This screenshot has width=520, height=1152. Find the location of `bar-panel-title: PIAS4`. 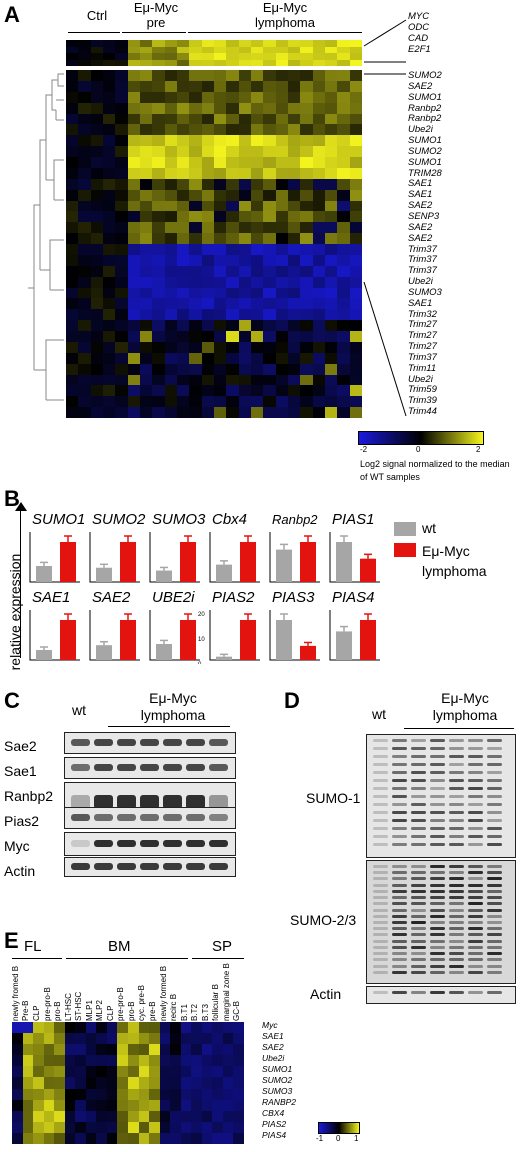

bar-panel-title: PIAS4 is located at coordinates (353, 597).